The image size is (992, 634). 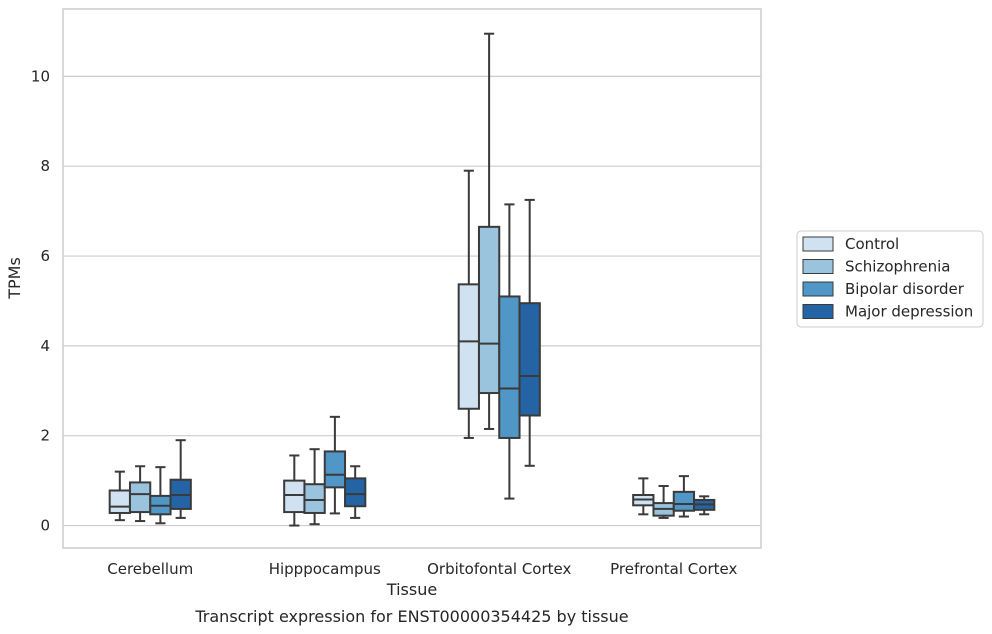 What do you see at coordinates (14, 278) in the screenshot?
I see `y-axis-label: TPMs` at bounding box center [14, 278].